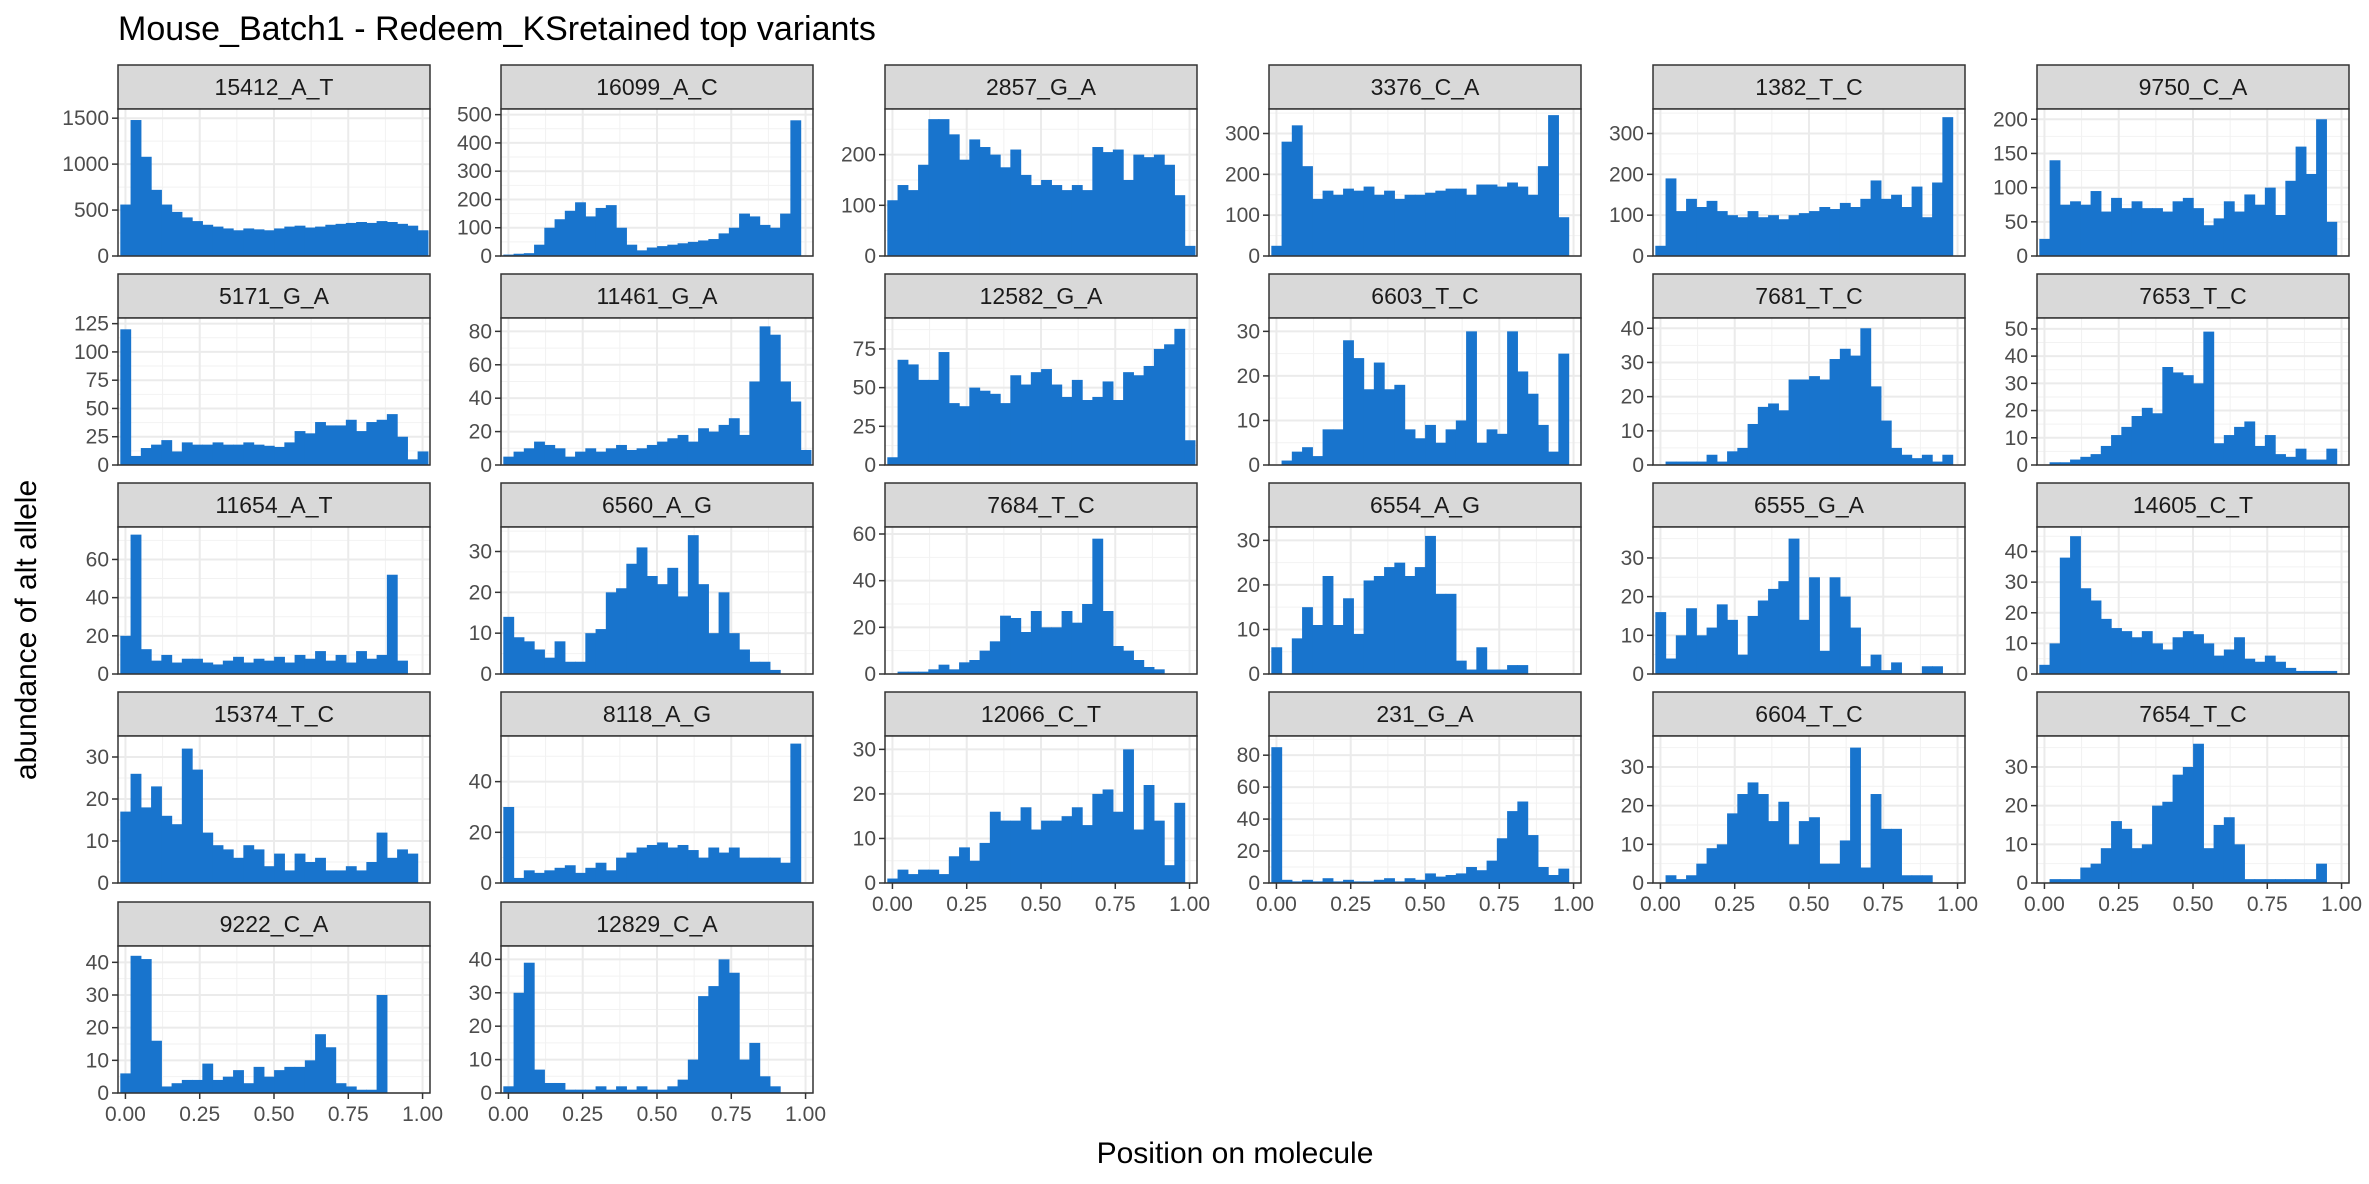 The width and height of the screenshot is (2369, 1184). Describe the element at coordinates (2016, 356) in the screenshot. I see `y-tick-label: 40` at that location.